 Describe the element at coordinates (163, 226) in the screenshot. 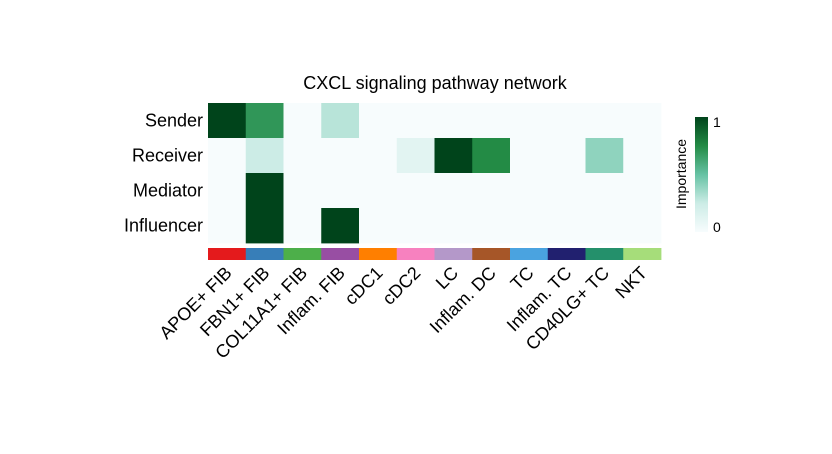

I see `row-label: Influencer` at that location.